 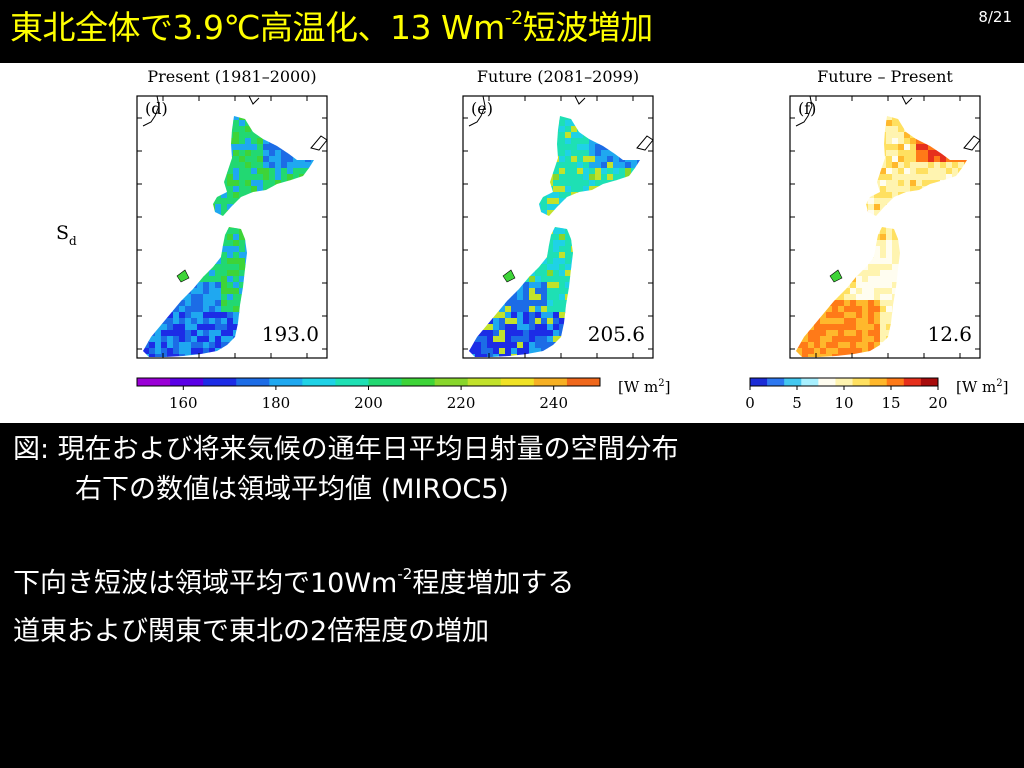 What do you see at coordinates (62, 233) in the screenshot?
I see `row-label-main: S` at bounding box center [62, 233].